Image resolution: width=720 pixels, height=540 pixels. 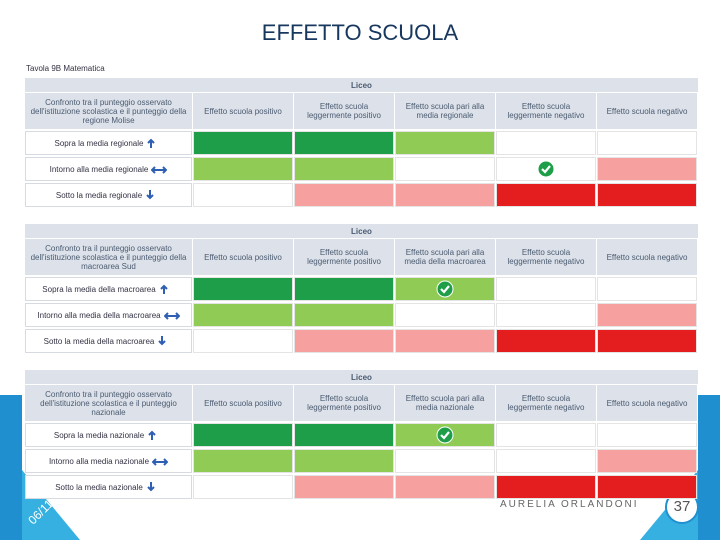 I want to click on row-label-text: Sotto la media regionale, so click(x=99, y=195).